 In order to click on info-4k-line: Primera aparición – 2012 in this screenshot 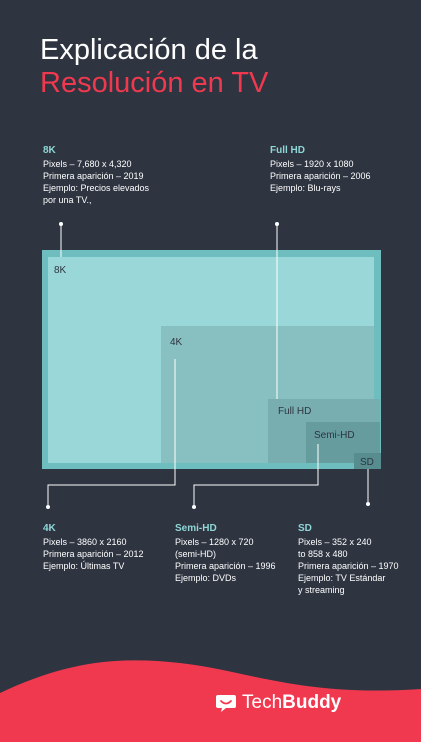, I will do `click(93, 554)`.